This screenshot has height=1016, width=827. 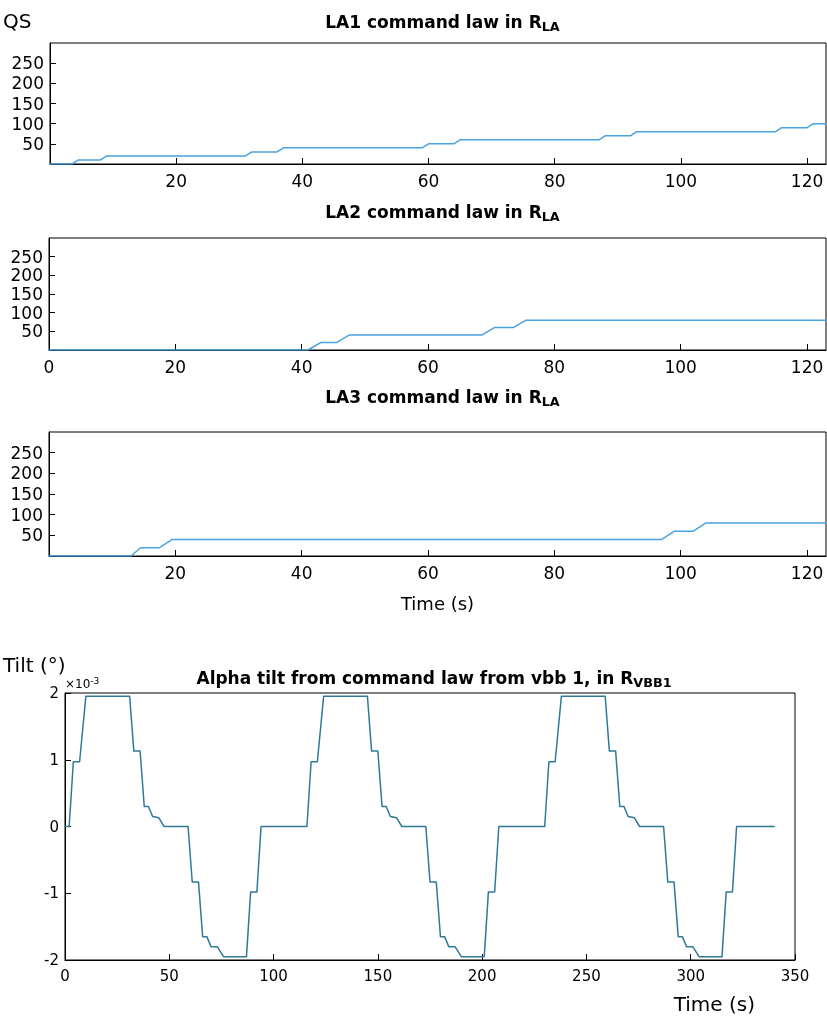 I want to click on x-tick-label: 200, so click(x=482, y=975).